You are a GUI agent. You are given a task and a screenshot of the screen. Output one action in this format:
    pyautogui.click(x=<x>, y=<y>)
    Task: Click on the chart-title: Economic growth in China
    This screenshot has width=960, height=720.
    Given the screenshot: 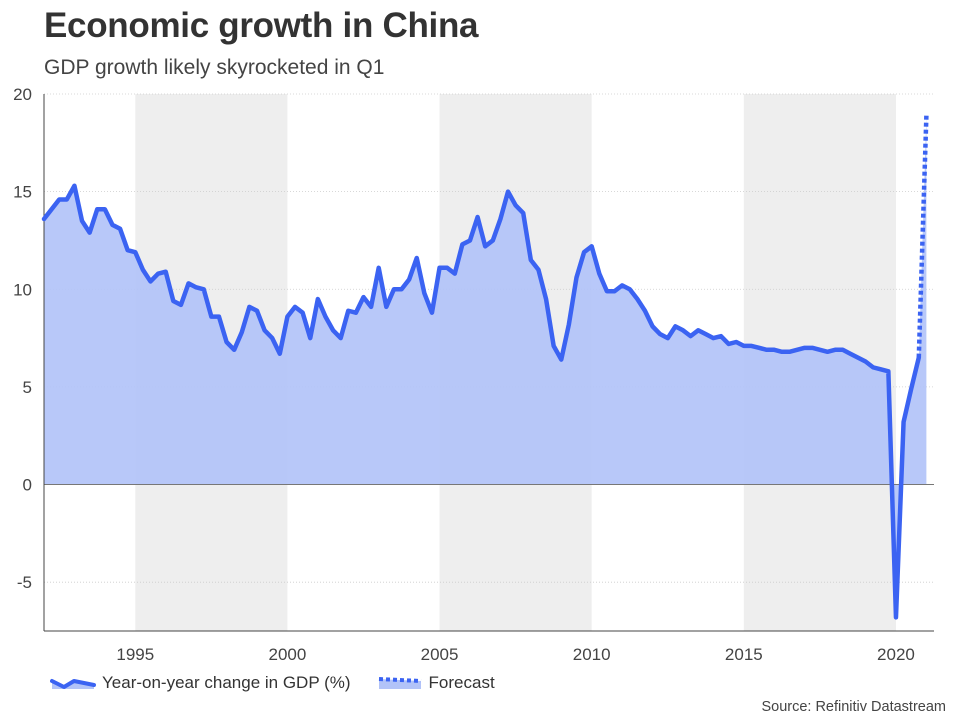 What is the action you would take?
    pyautogui.click(x=261, y=25)
    